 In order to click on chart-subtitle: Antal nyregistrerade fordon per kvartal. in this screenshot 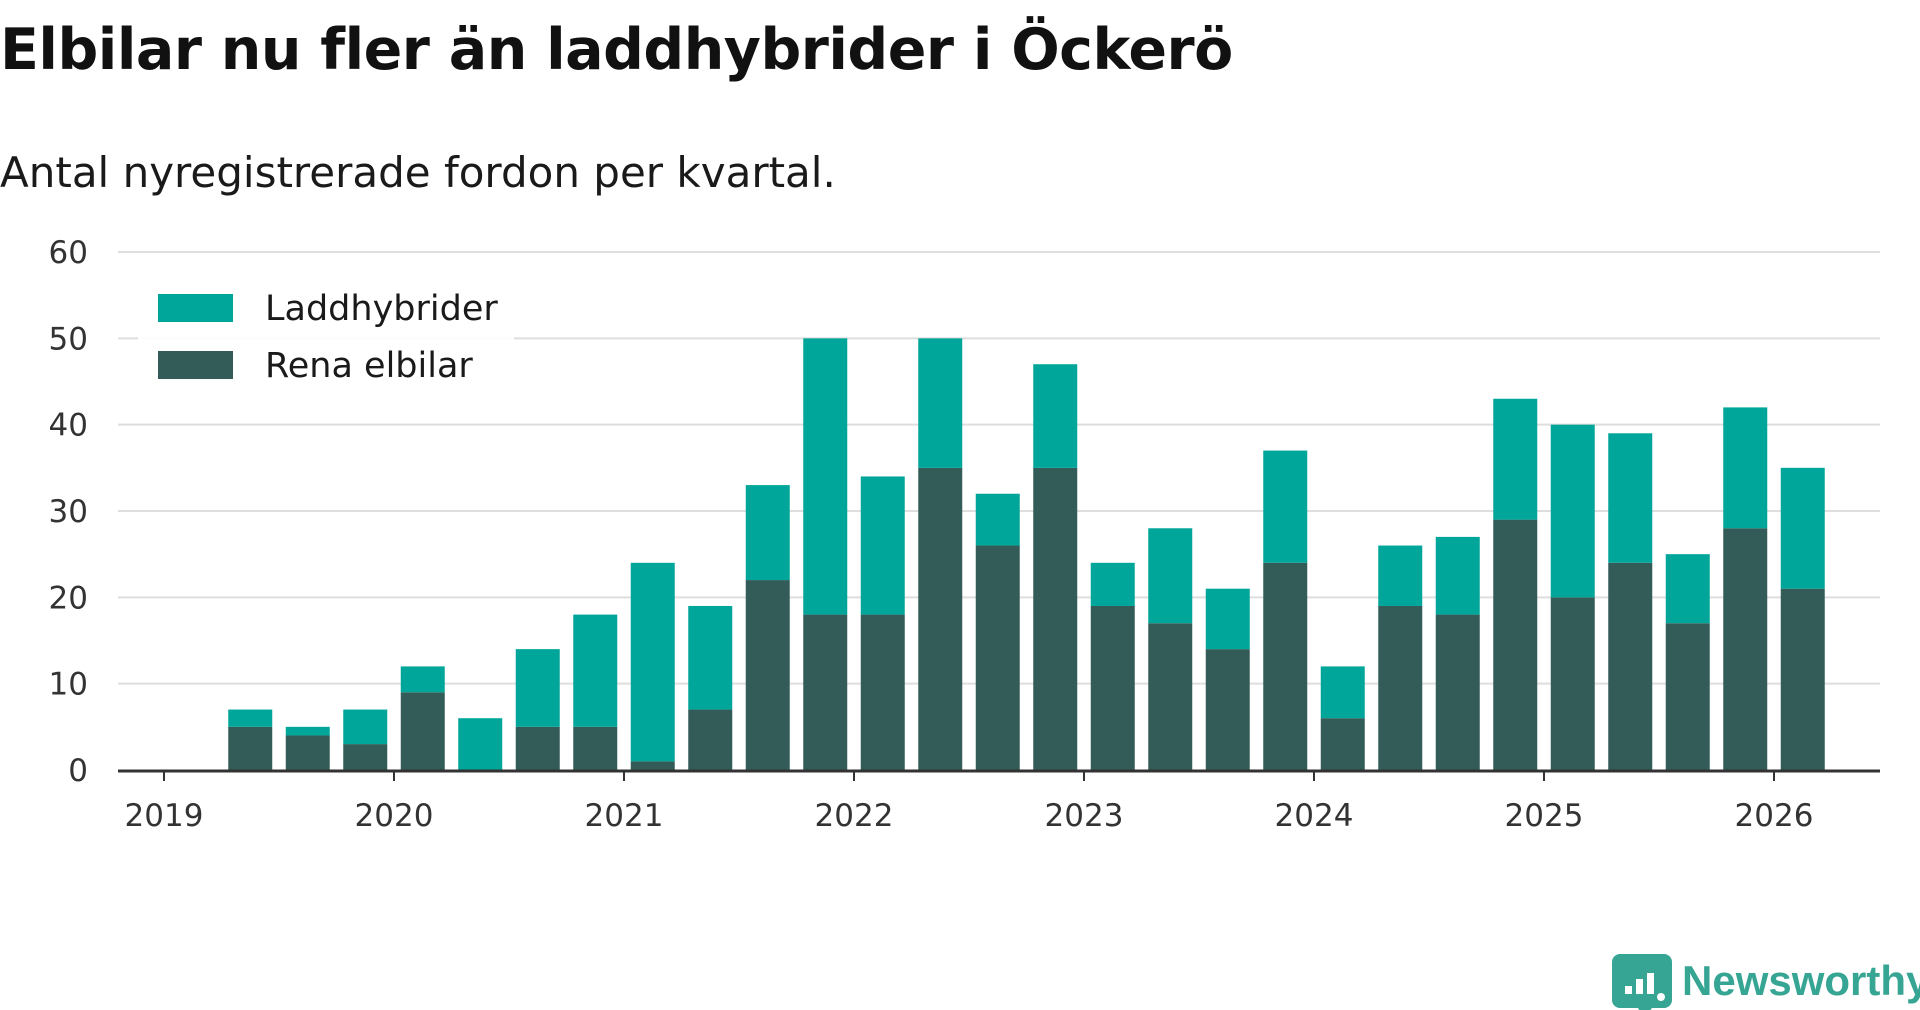, I will do `click(418, 172)`.